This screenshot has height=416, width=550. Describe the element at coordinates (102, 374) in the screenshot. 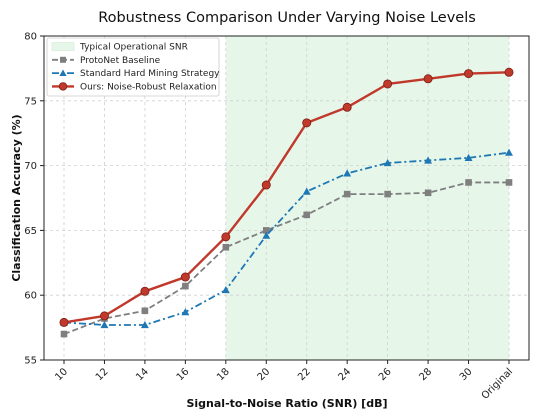

I see `x-tick-label: 12` at that location.